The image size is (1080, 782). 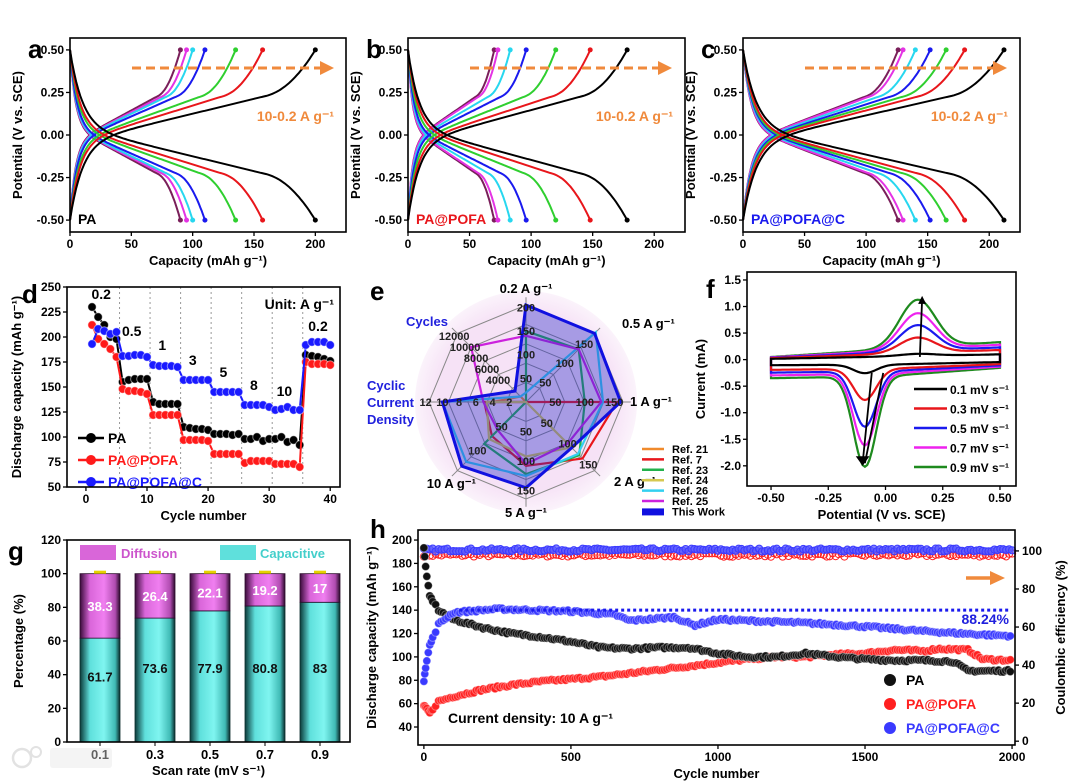 I want to click on x-tick-label: 0.5, so click(x=210, y=754).